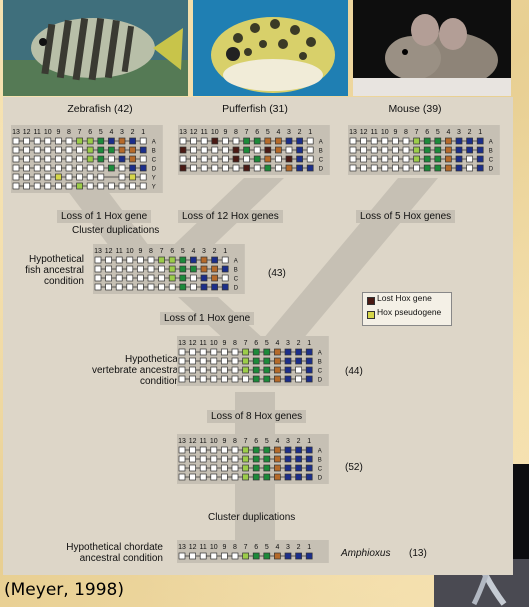  What do you see at coordinates (371, 315) in the screenshot?
I see `pseudogene-swatch` at bounding box center [371, 315].